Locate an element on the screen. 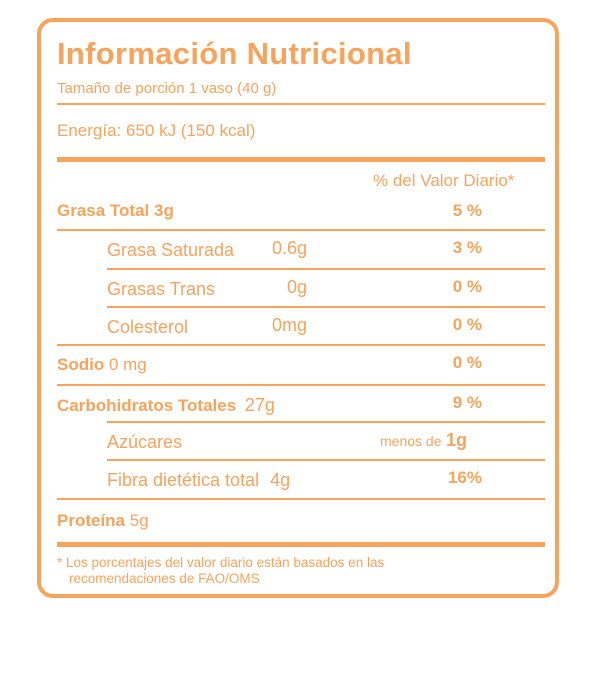 The height and width of the screenshot is (675, 600). fiber-qty: 4g is located at coordinates (280, 480).